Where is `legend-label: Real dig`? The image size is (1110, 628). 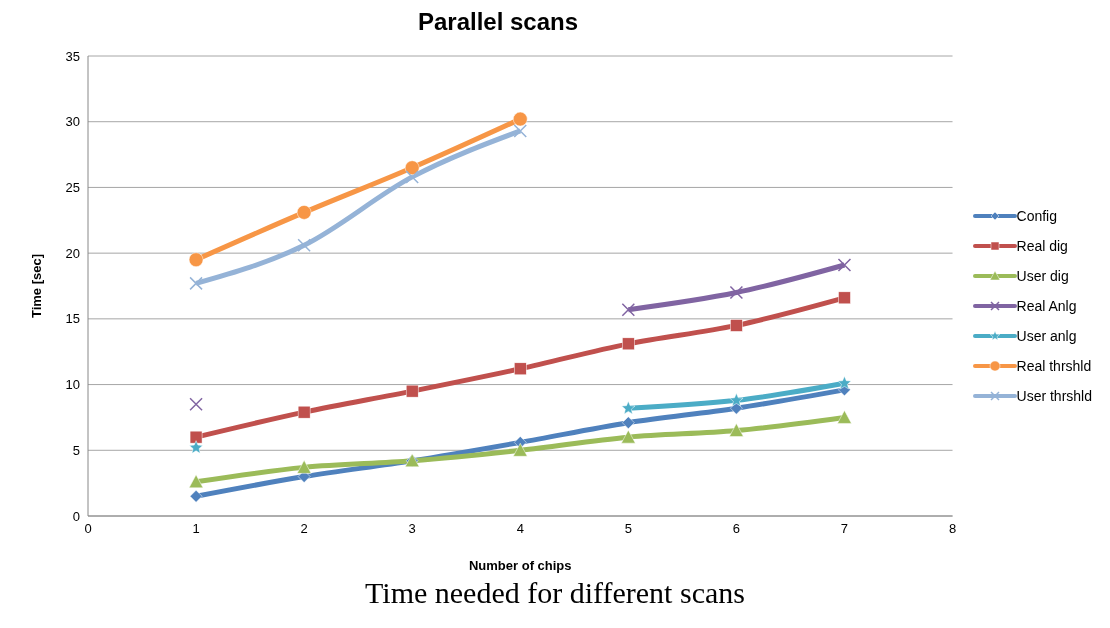 legend-label: Real dig is located at coordinates (1042, 246).